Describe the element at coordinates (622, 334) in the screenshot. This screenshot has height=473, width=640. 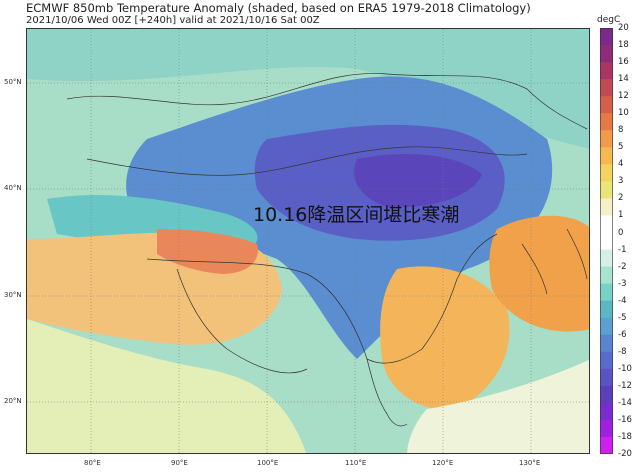
I see `colorbar-tick-label: -6` at that location.